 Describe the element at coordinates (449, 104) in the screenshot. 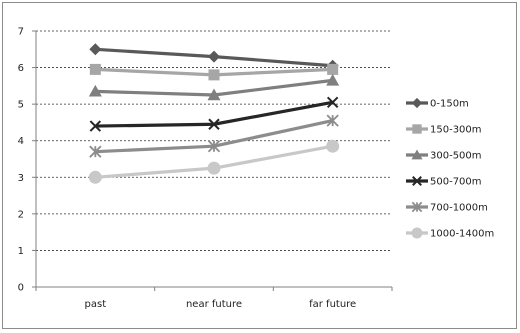

I see `legend-label-0-150m: 0-150m` at that location.